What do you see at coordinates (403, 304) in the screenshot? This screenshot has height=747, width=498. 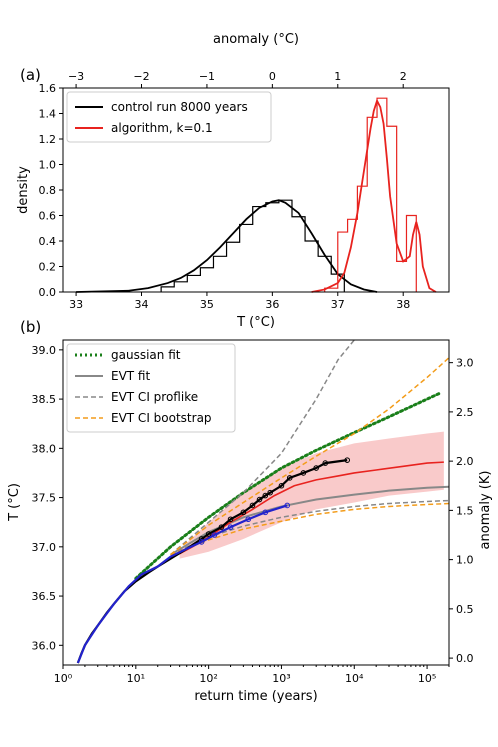 I see `a-xtick-label: 38` at bounding box center [403, 304].